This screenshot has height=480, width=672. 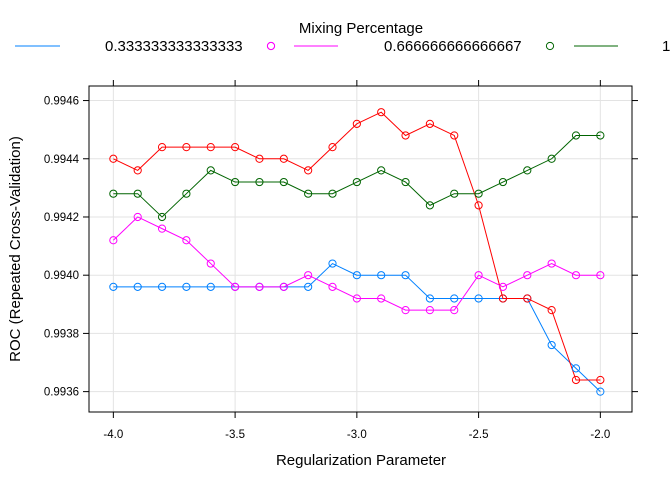 What do you see at coordinates (666, 46) in the screenshot?
I see `legend-label-2: 1` at bounding box center [666, 46].